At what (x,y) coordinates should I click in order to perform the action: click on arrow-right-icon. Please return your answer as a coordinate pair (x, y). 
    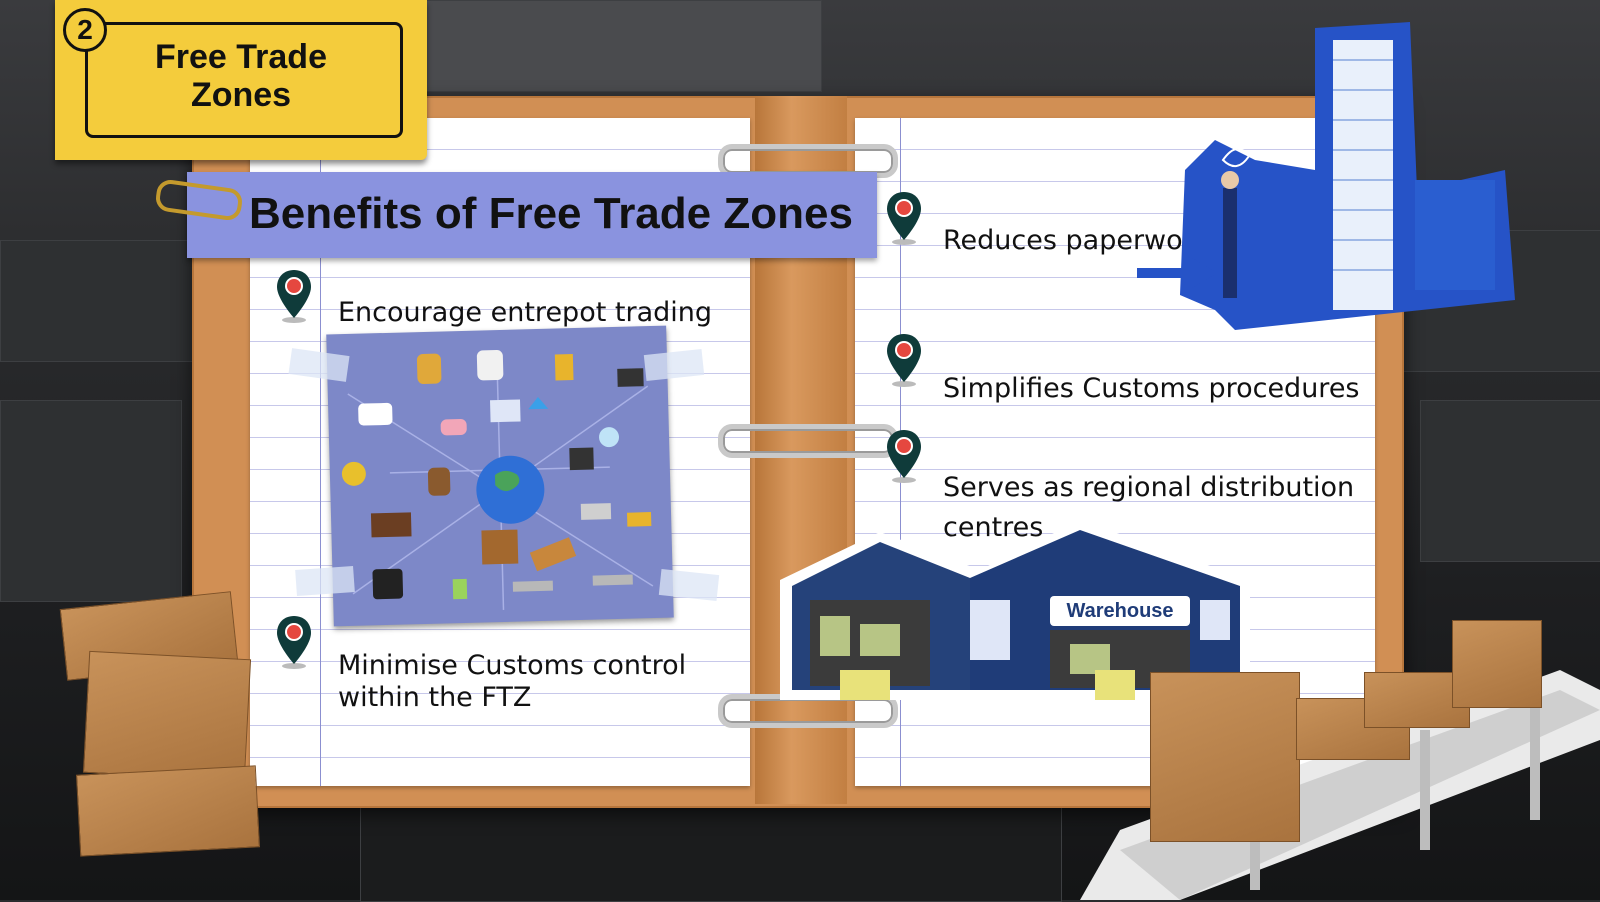
    Looking at the image, I should click on (1177, 273).